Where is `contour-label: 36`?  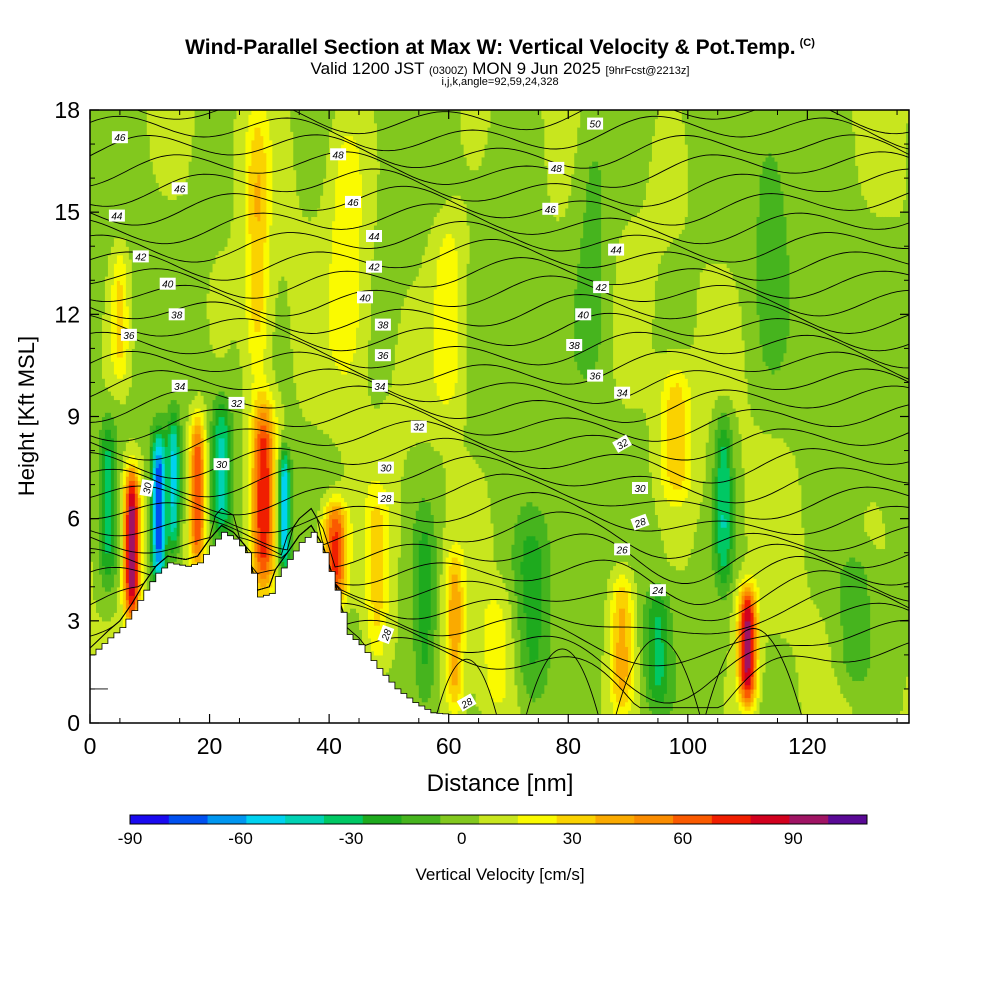
contour-label: 36 is located at coordinates (128, 335).